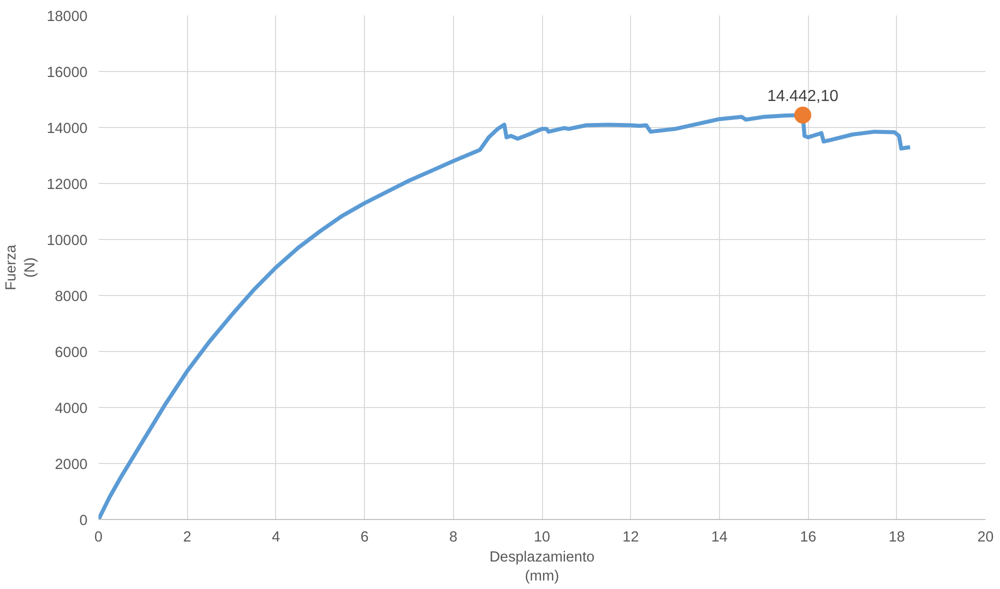  Describe the element at coordinates (808, 538) in the screenshot. I see `x-tick-label: 16` at that location.